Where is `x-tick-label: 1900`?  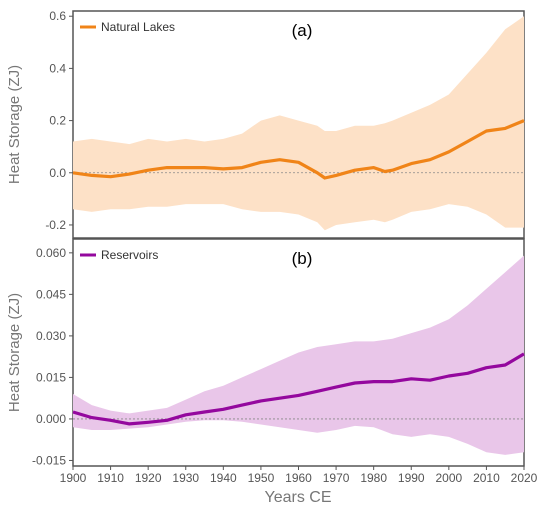 x-tick-label: 1900 is located at coordinates (73, 478).